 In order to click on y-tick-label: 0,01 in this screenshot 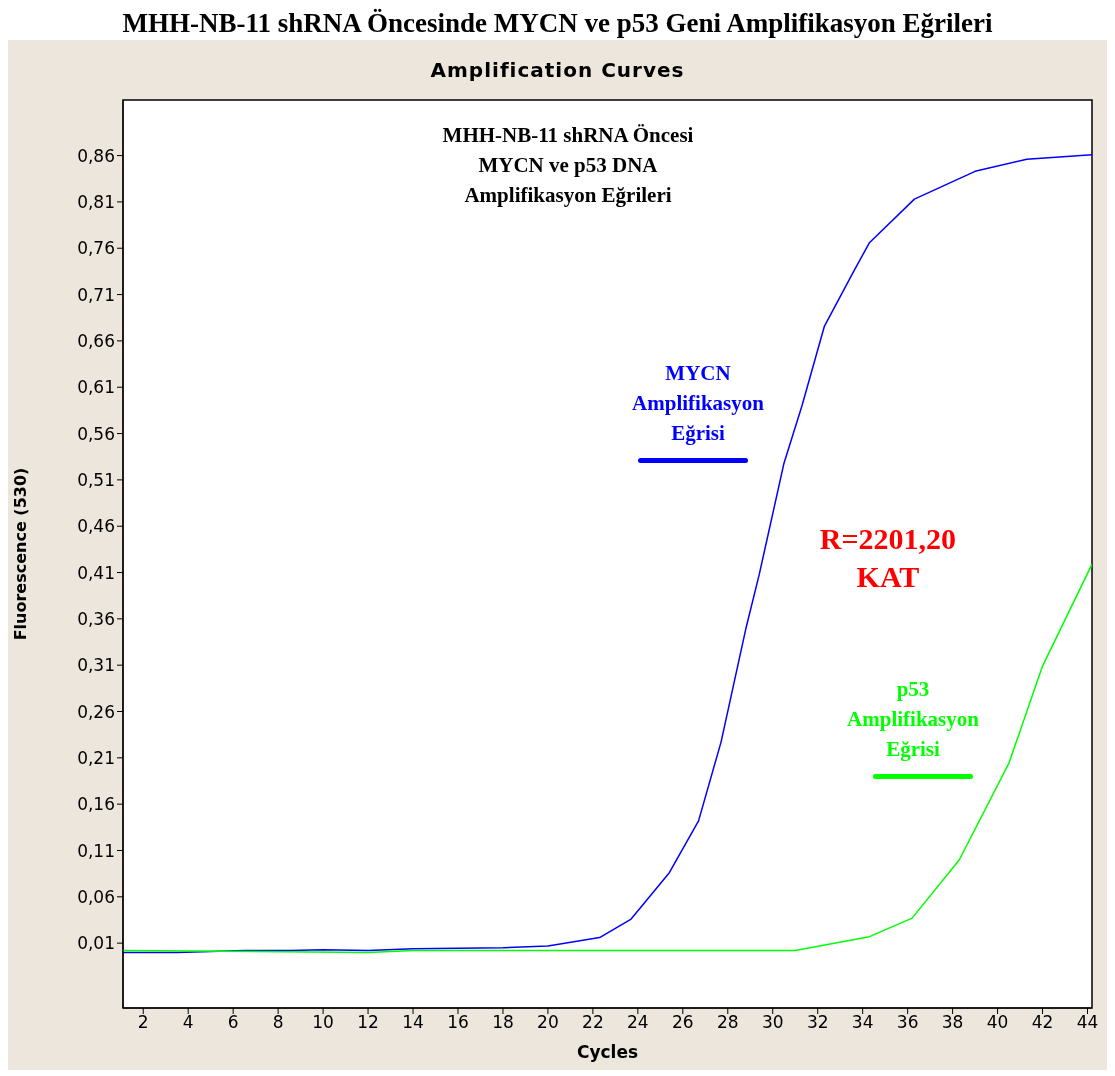, I will do `click(96, 943)`.